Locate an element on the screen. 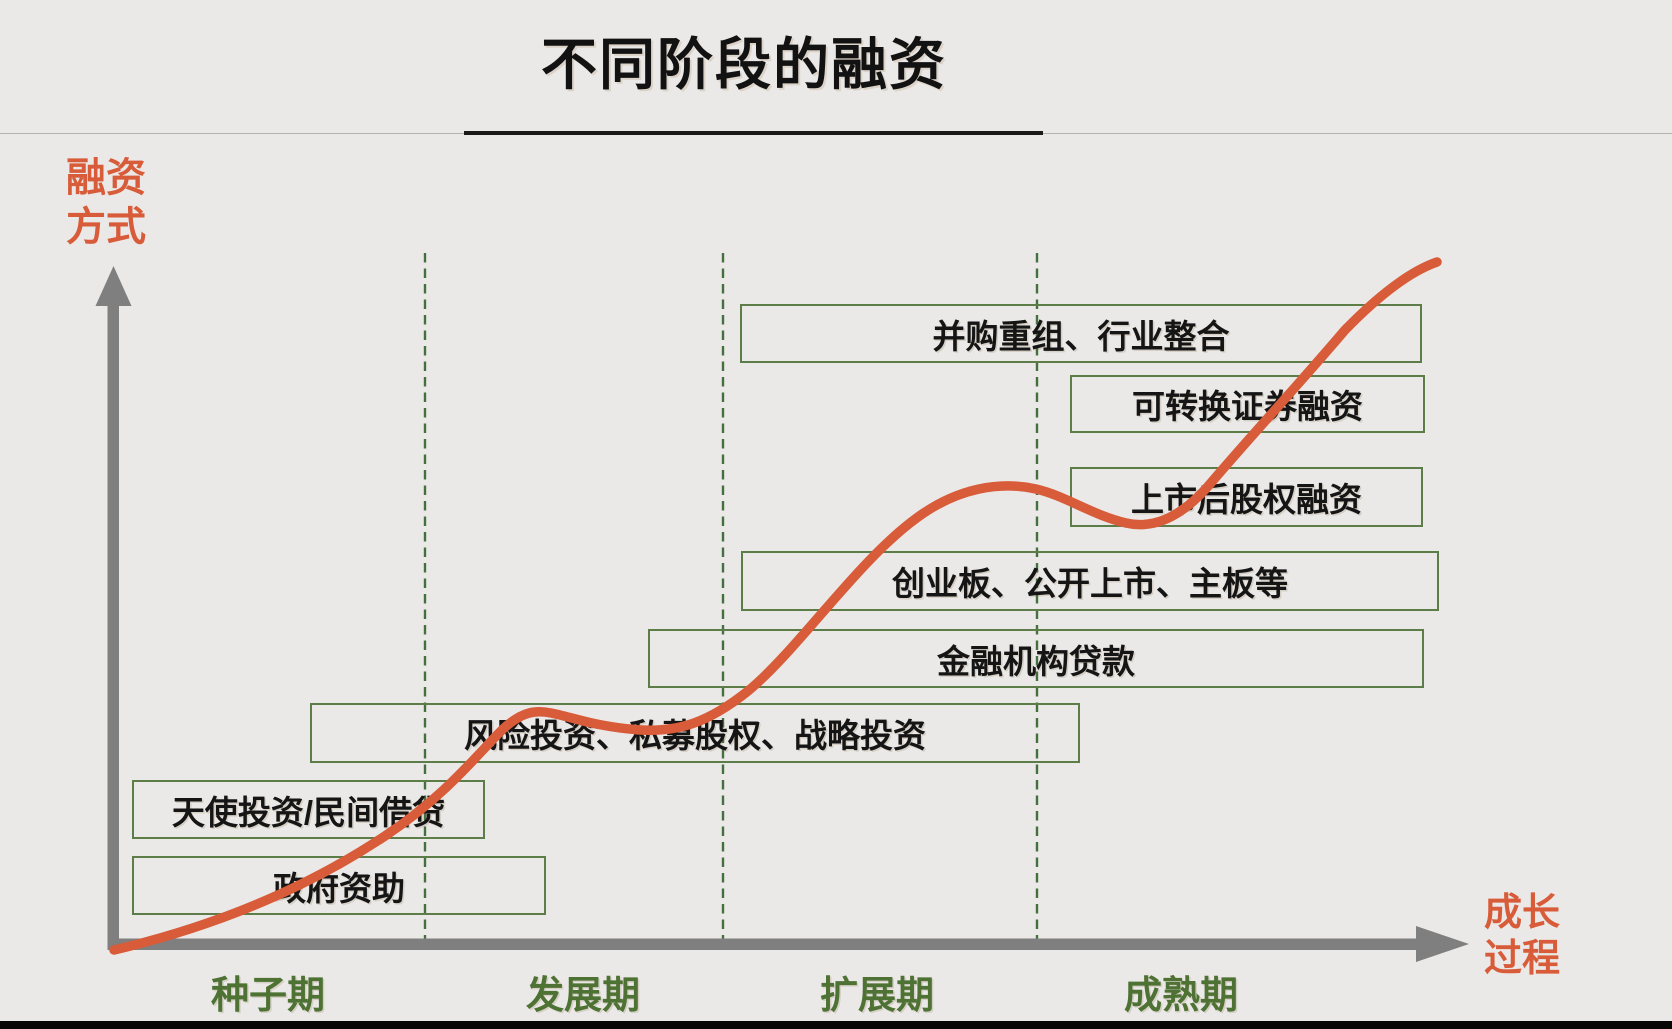  y-axis-line is located at coordinates (113, 624).